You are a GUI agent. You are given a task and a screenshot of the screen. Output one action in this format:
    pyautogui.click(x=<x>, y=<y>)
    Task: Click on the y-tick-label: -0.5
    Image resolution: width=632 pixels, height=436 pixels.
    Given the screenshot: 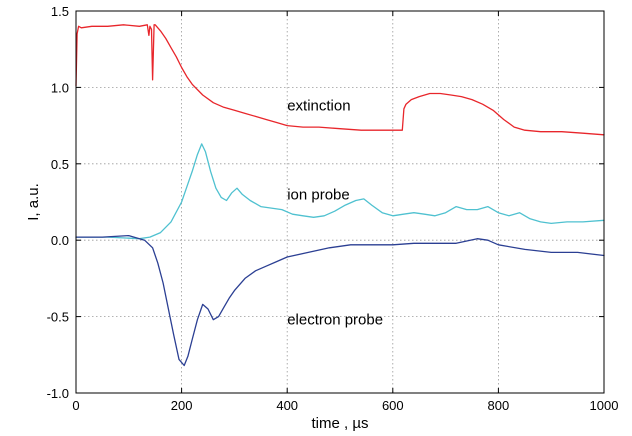 What is the action you would take?
    pyautogui.click(x=58, y=317)
    